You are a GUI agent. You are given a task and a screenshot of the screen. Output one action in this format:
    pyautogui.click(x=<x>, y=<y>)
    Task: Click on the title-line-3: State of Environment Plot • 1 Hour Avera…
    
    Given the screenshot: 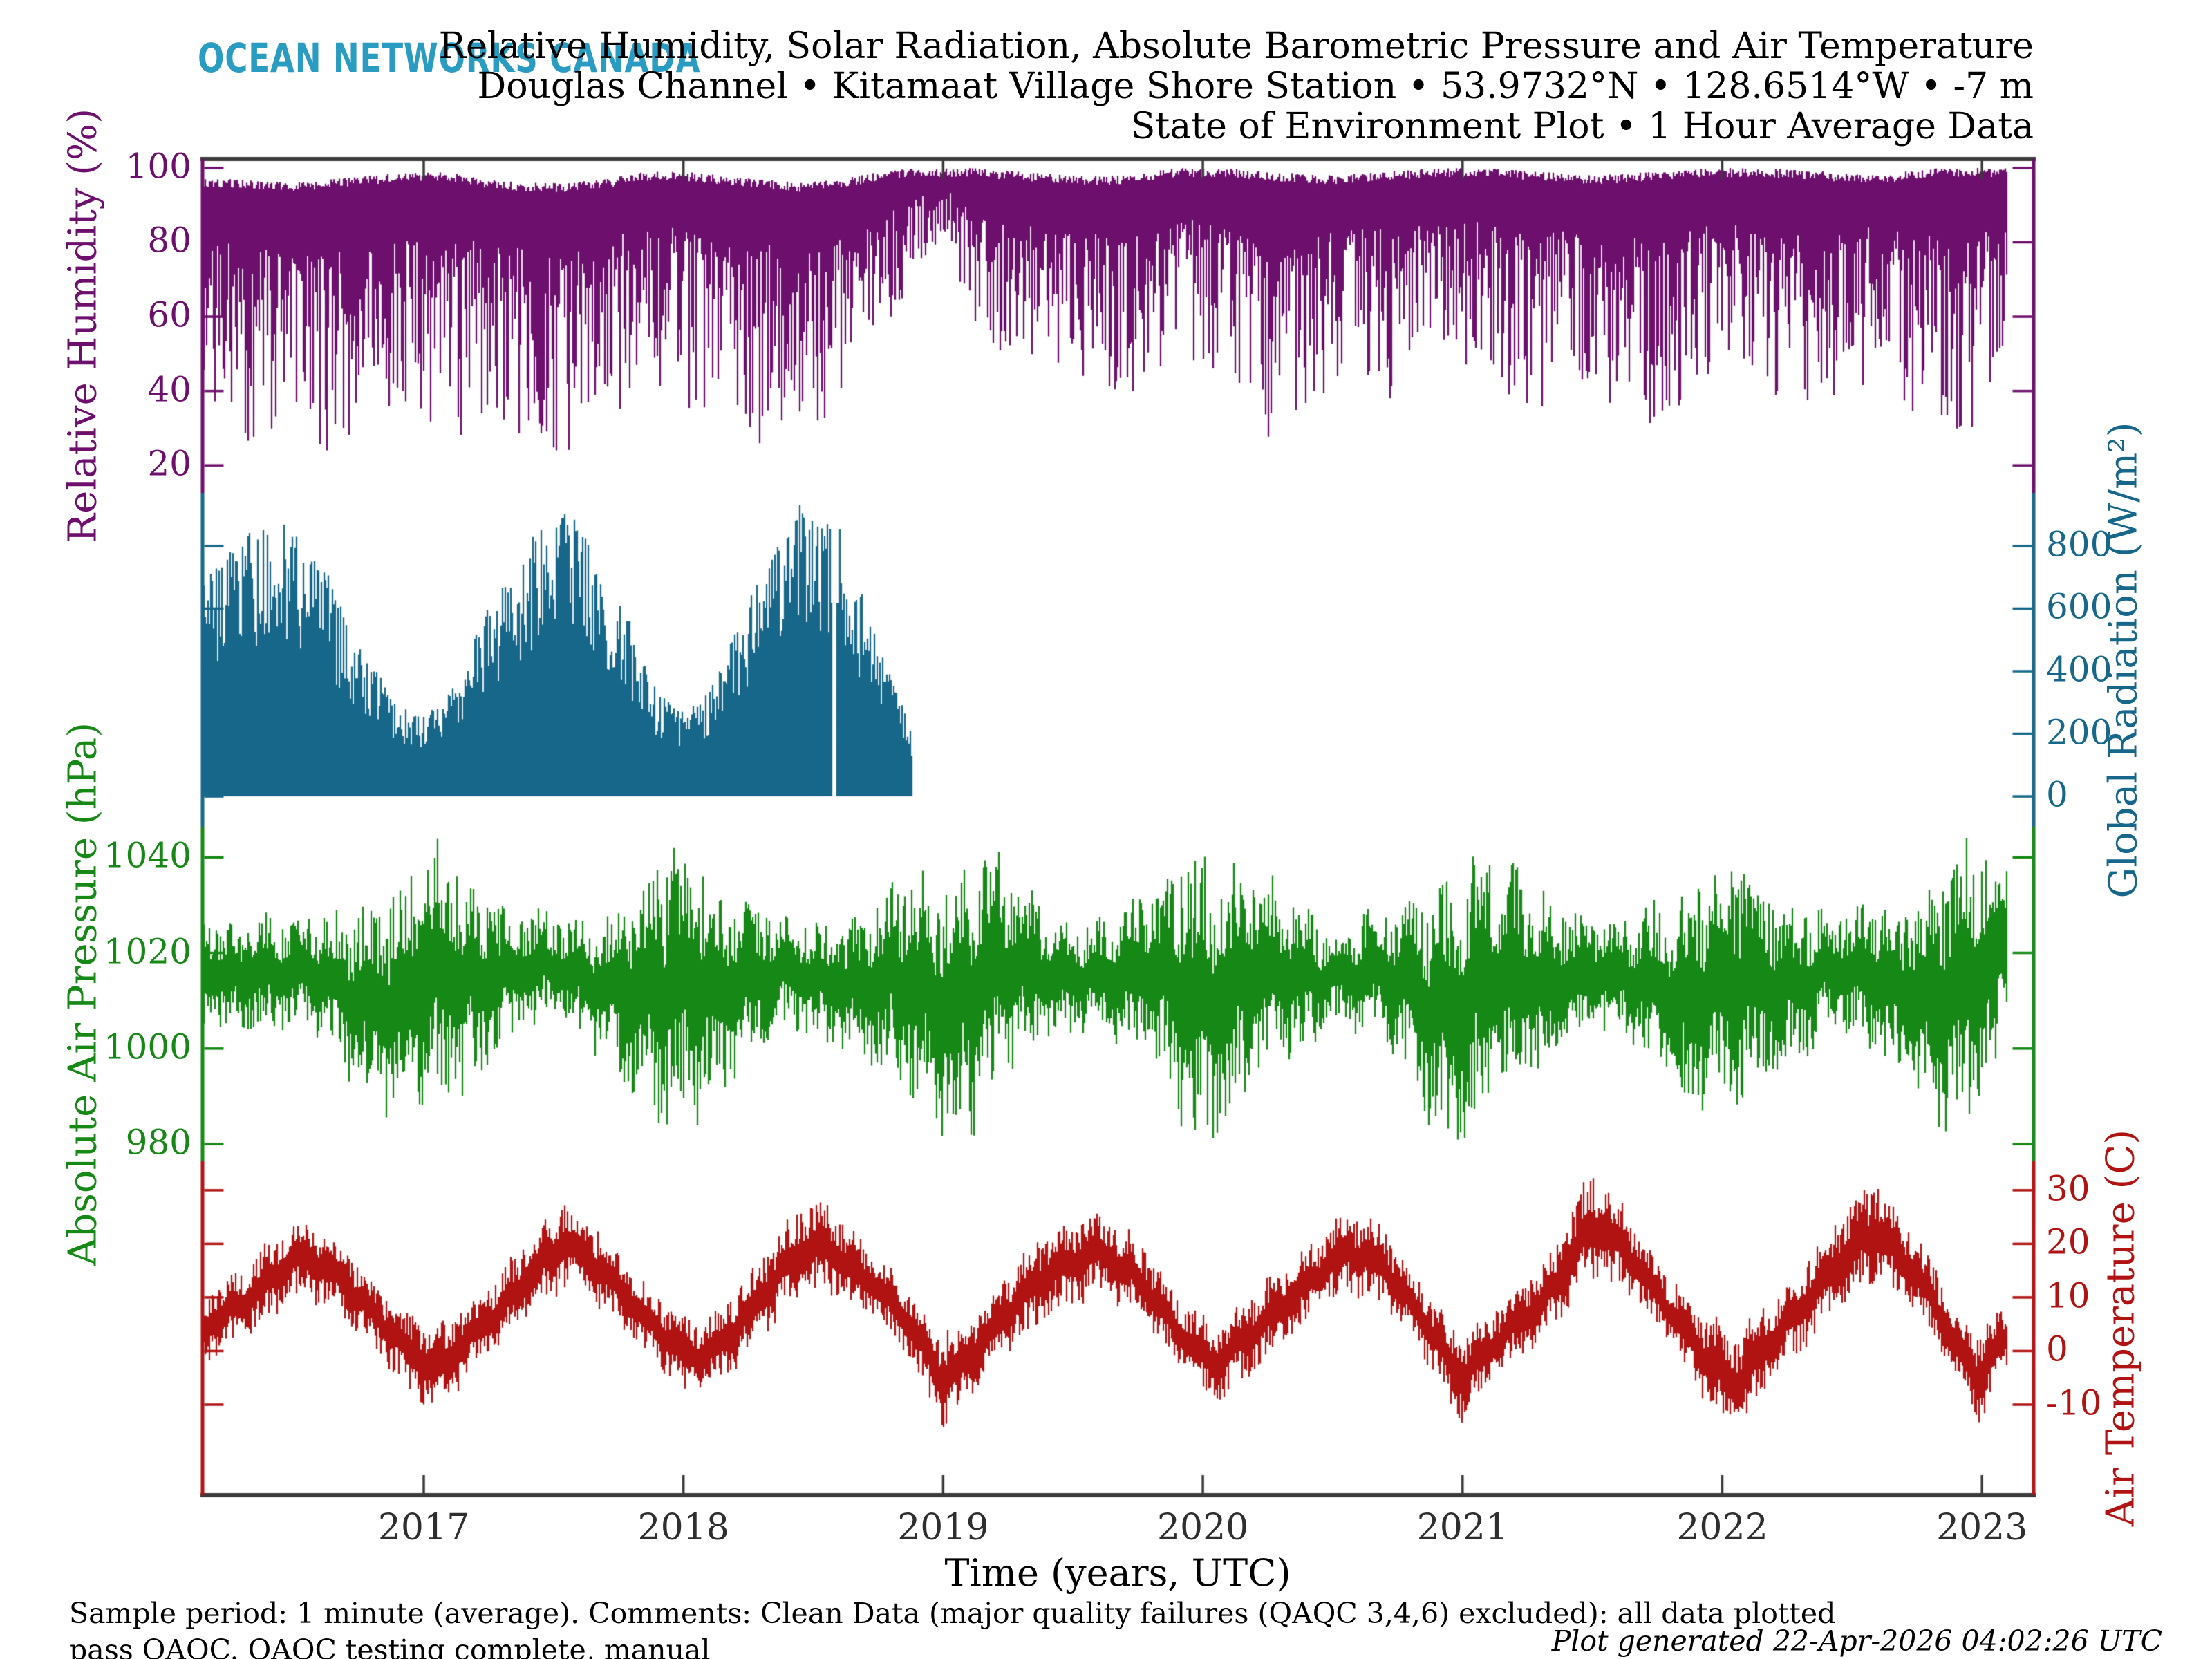 What is the action you would take?
    pyautogui.click(x=1582, y=127)
    